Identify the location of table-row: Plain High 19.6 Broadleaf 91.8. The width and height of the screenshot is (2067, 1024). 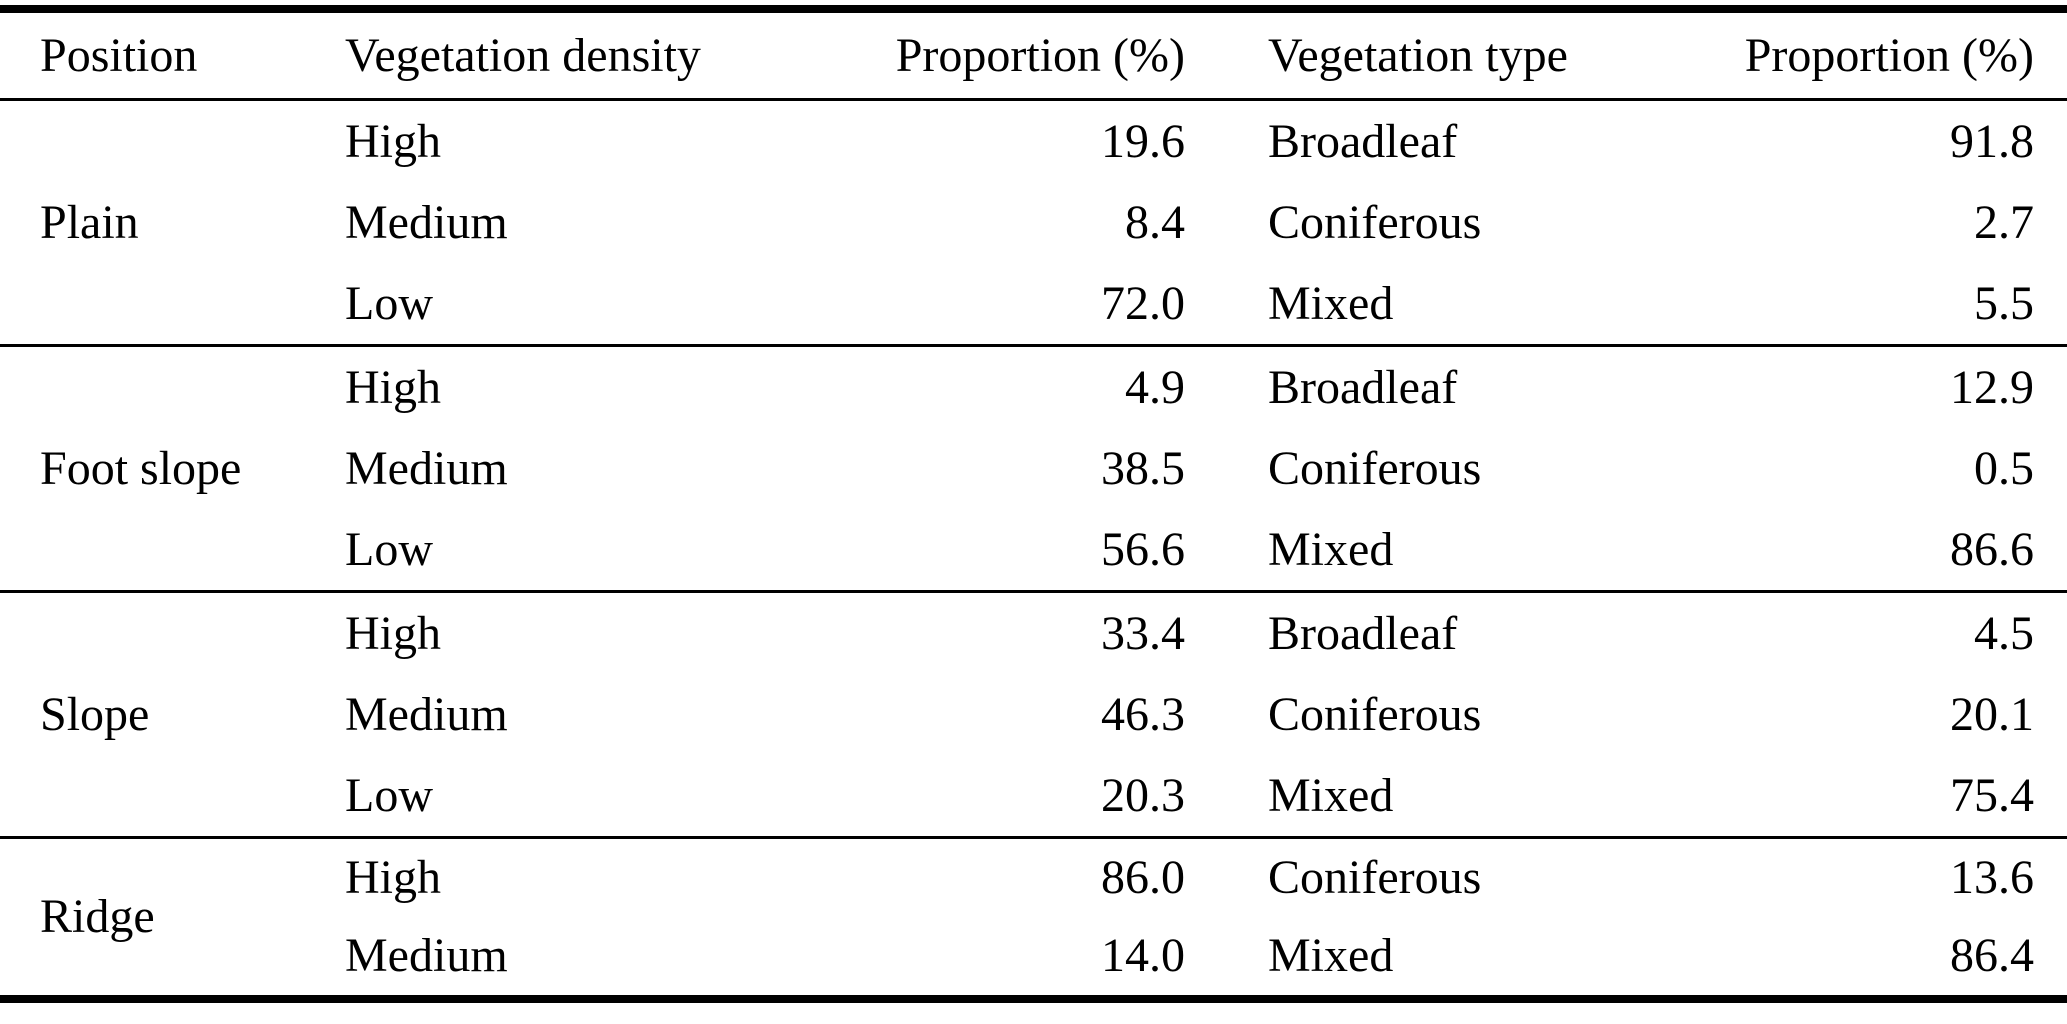
(1033, 174).